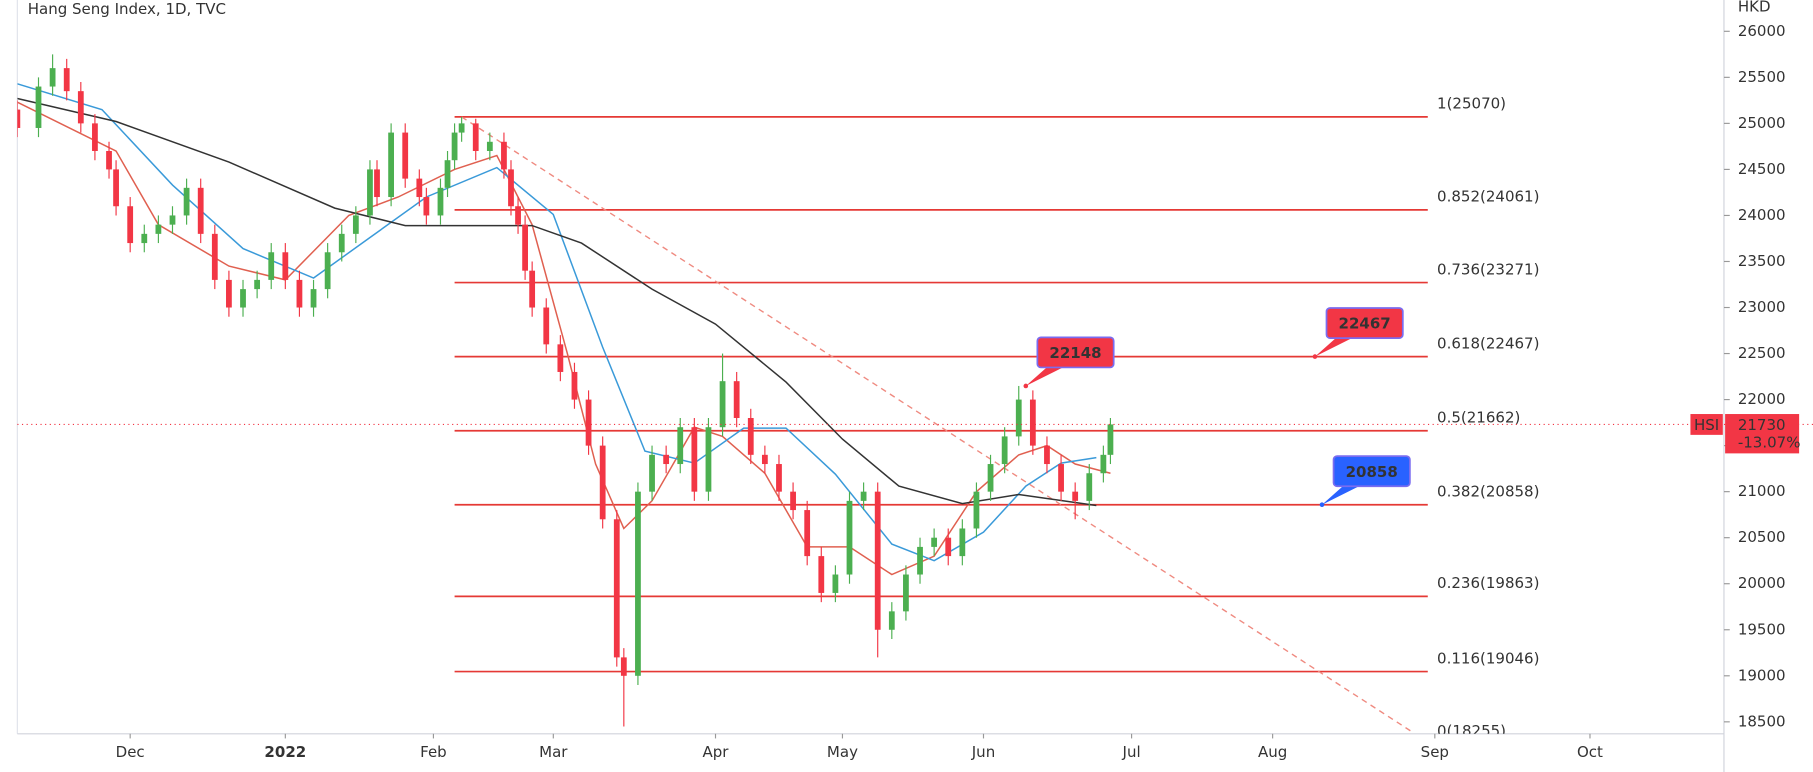 This screenshot has height=772, width=1813. Describe the element at coordinates (1762, 123) in the screenshot. I see `y-tick-label: 25000` at that location.